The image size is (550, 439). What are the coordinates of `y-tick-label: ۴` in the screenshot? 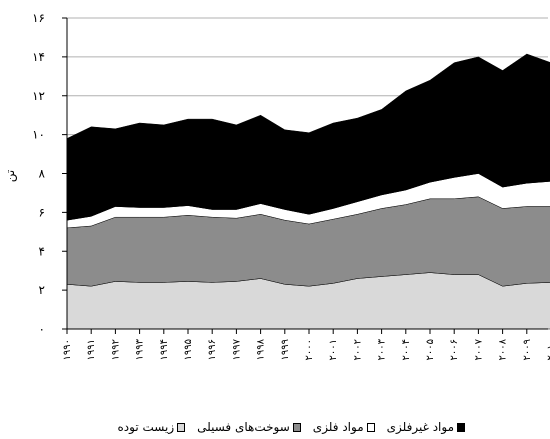 It's located at (42, 251).